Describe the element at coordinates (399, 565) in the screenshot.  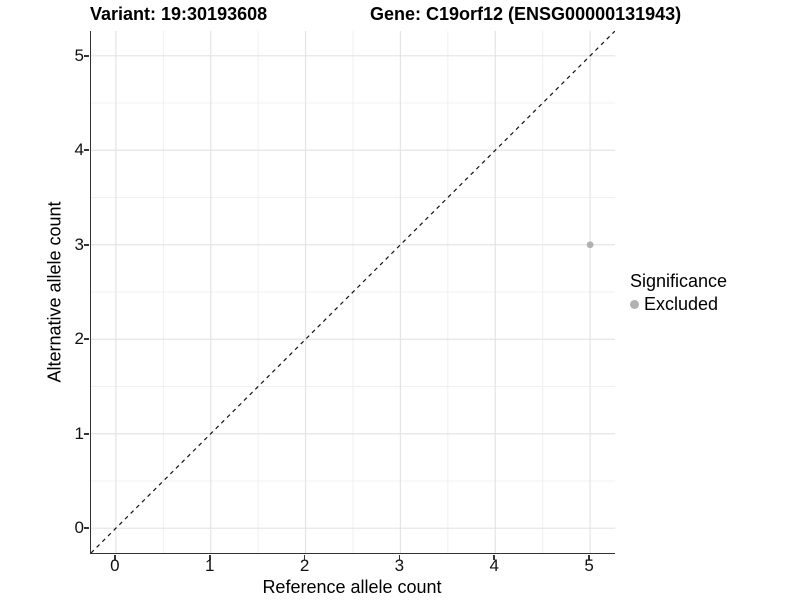
I see `x-tick-label: 3` at that location.